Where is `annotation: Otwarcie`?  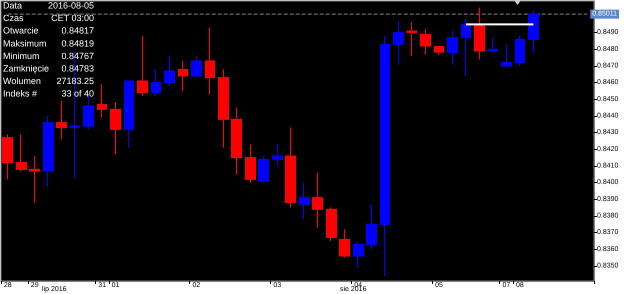
annotation: Otwarcie is located at coordinates (21, 31).